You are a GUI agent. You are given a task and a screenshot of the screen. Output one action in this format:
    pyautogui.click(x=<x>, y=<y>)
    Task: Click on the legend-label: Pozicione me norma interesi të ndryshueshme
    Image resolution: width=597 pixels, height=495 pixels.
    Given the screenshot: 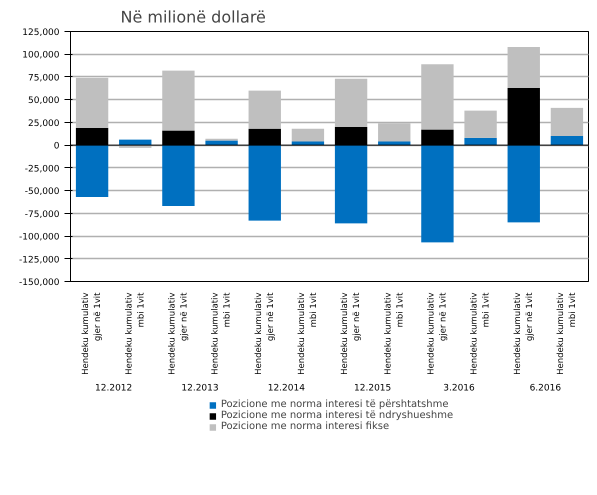 What is the action you would take?
    pyautogui.click(x=337, y=415)
    